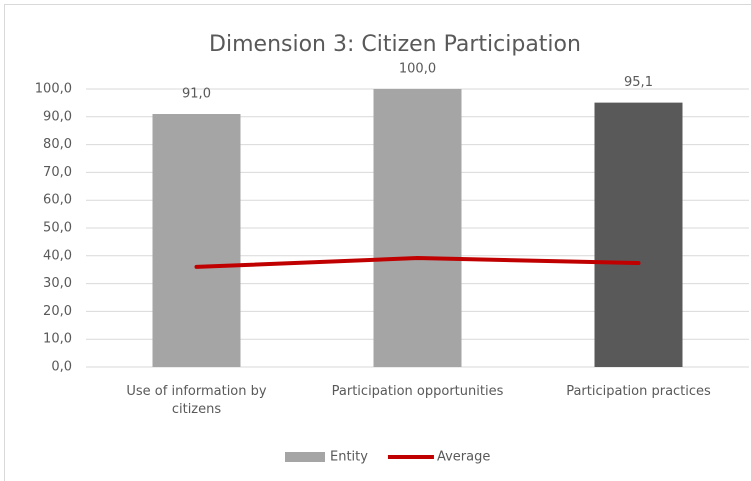  What do you see at coordinates (417, 262) in the screenshot?
I see `line` at bounding box center [417, 262].